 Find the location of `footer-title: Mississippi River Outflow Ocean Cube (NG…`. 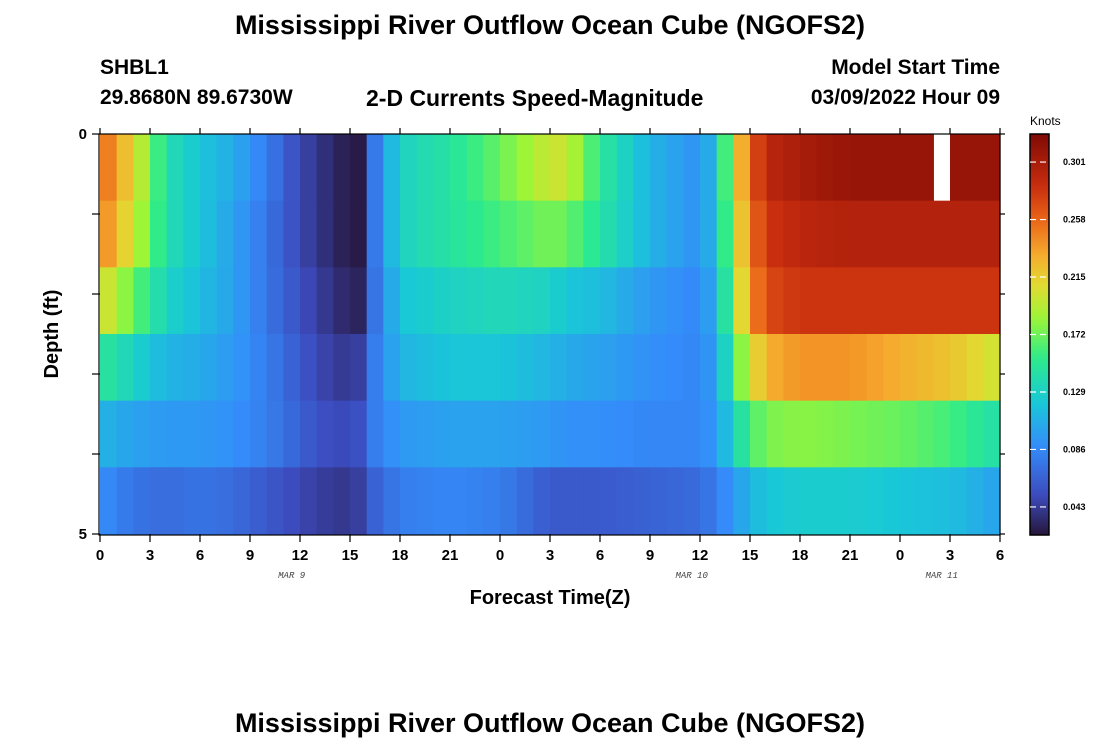

footer-title: Mississippi River Outflow Ocean Cube (NG… is located at coordinates (550, 723).